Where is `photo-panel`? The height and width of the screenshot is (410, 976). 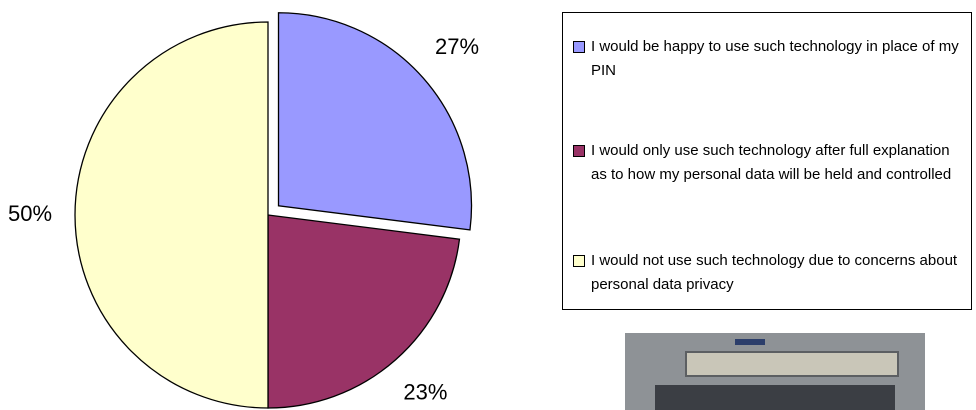
photo-panel is located at coordinates (775, 397).